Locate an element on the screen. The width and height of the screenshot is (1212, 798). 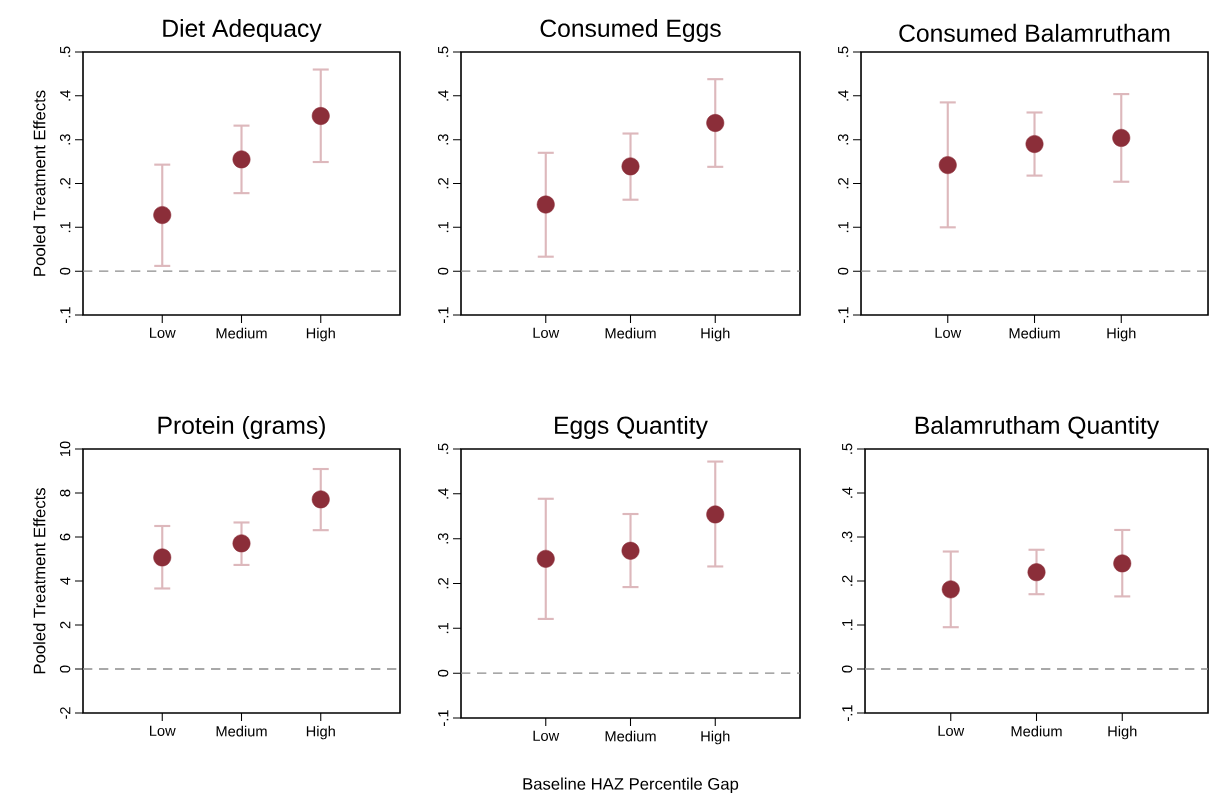
y-tick-label: 2 is located at coordinates (65, 625).